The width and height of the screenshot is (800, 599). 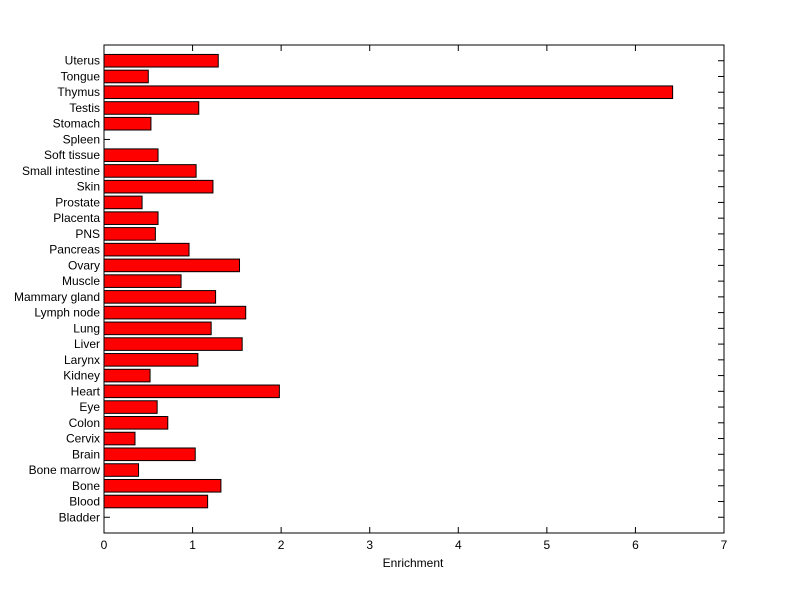 What do you see at coordinates (119, 438) in the screenshot?
I see `bar-cervix` at bounding box center [119, 438].